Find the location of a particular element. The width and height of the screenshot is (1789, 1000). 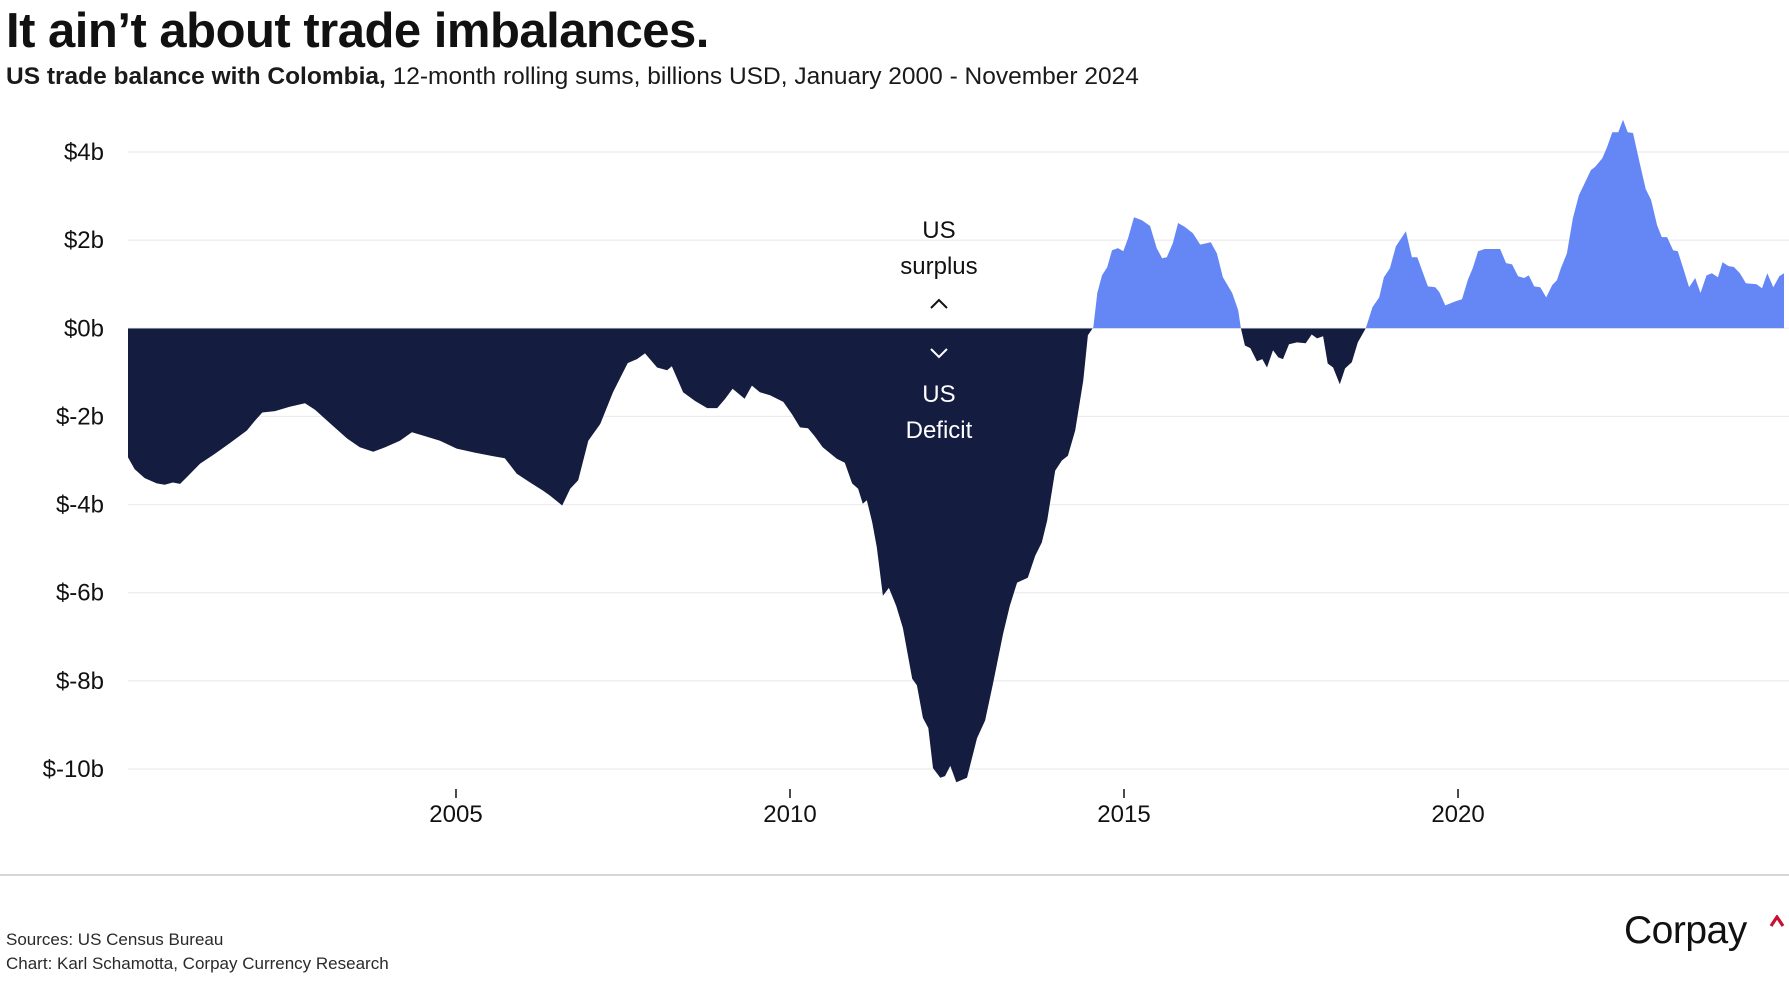

sources-note: Sources: US Census Bureau is located at coordinates (115, 939).